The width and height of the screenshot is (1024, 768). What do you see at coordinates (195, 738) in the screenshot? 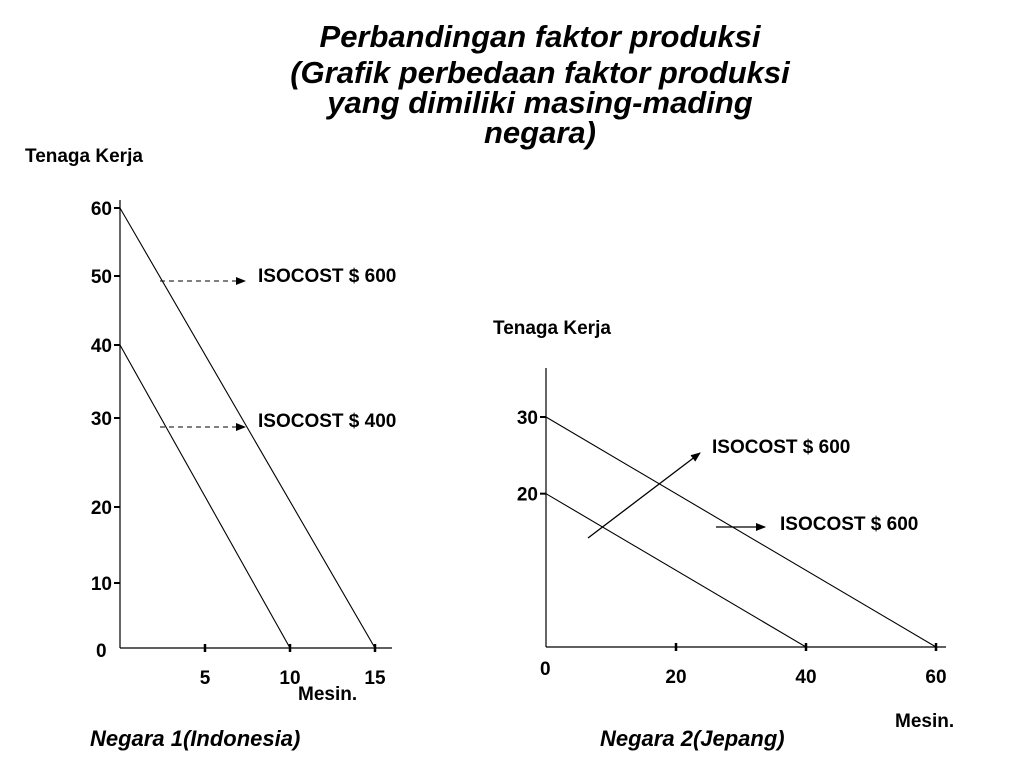
I see `chart-caption: Negara 1(Indonesia)` at bounding box center [195, 738].